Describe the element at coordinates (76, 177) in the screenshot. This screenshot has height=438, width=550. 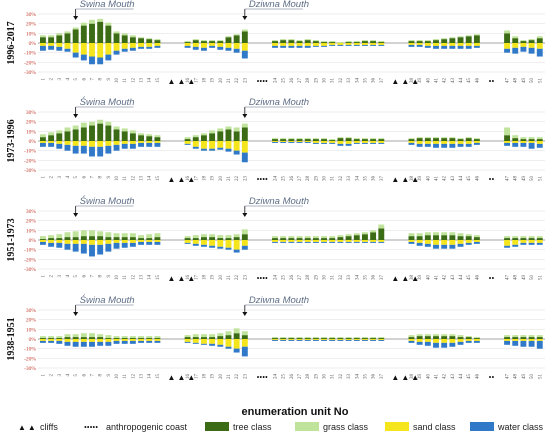
I see `x-tick-label: 5` at that location.